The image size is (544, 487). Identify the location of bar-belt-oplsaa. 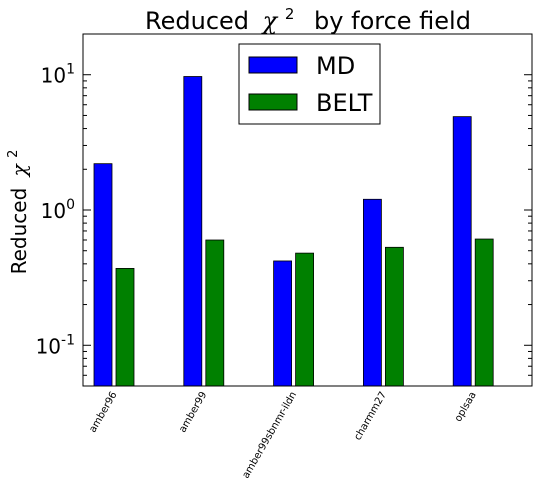
(484, 312).